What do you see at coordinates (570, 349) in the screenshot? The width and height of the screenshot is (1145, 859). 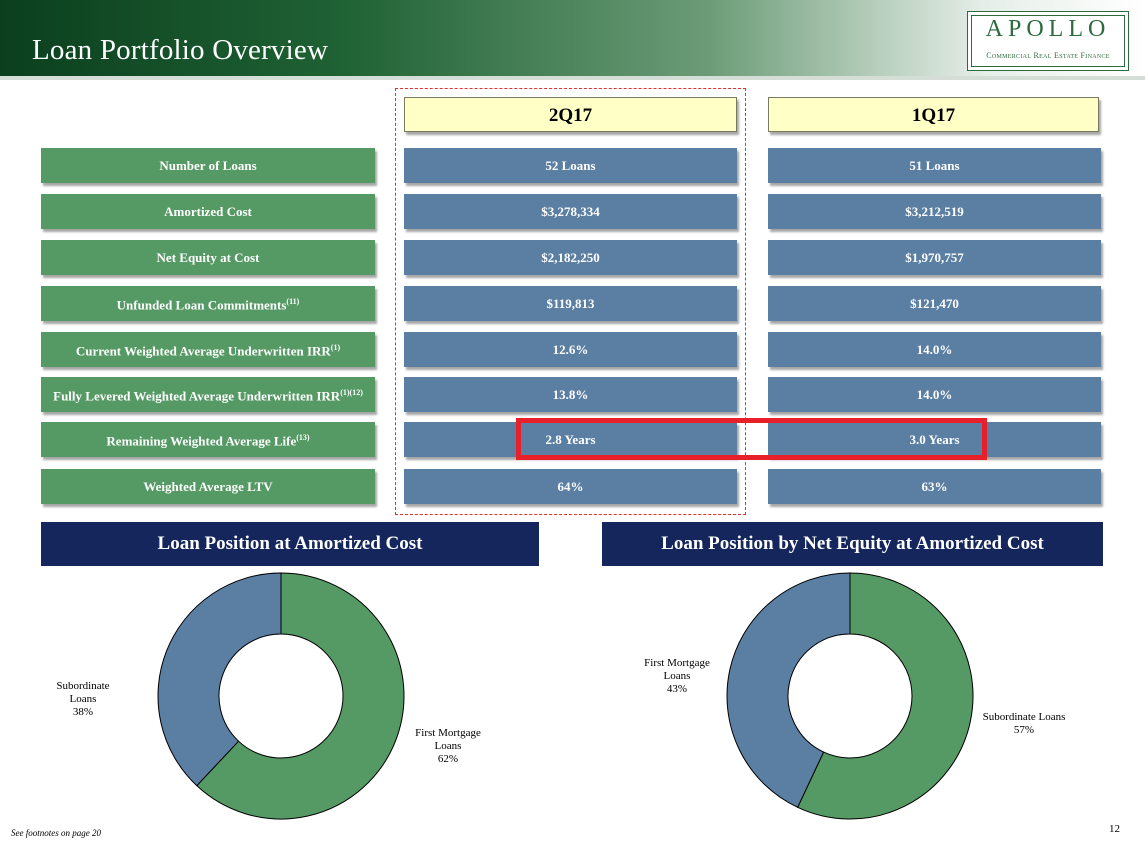 I see `cell-2q17-current-irr: 12.6%` at bounding box center [570, 349].